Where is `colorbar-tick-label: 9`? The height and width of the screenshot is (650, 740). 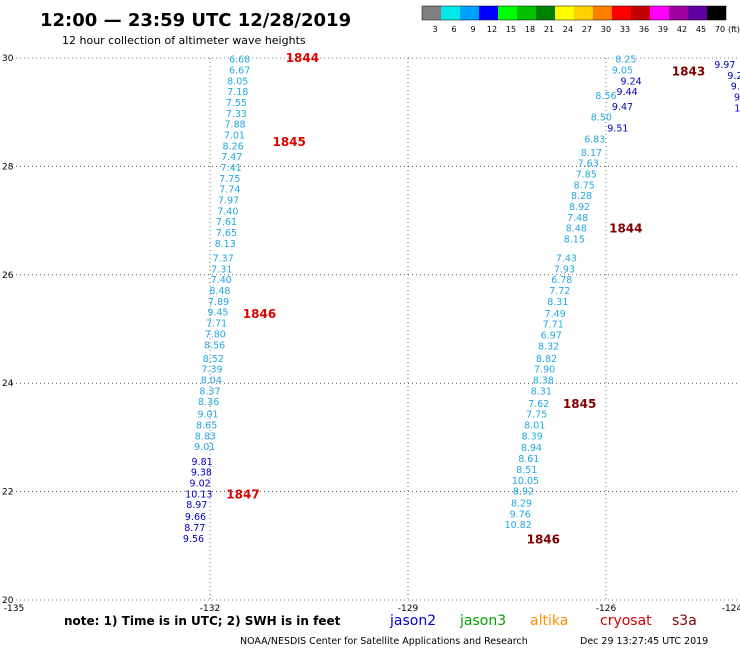
colorbar-tick-label: 9 is located at coordinates (472, 29).